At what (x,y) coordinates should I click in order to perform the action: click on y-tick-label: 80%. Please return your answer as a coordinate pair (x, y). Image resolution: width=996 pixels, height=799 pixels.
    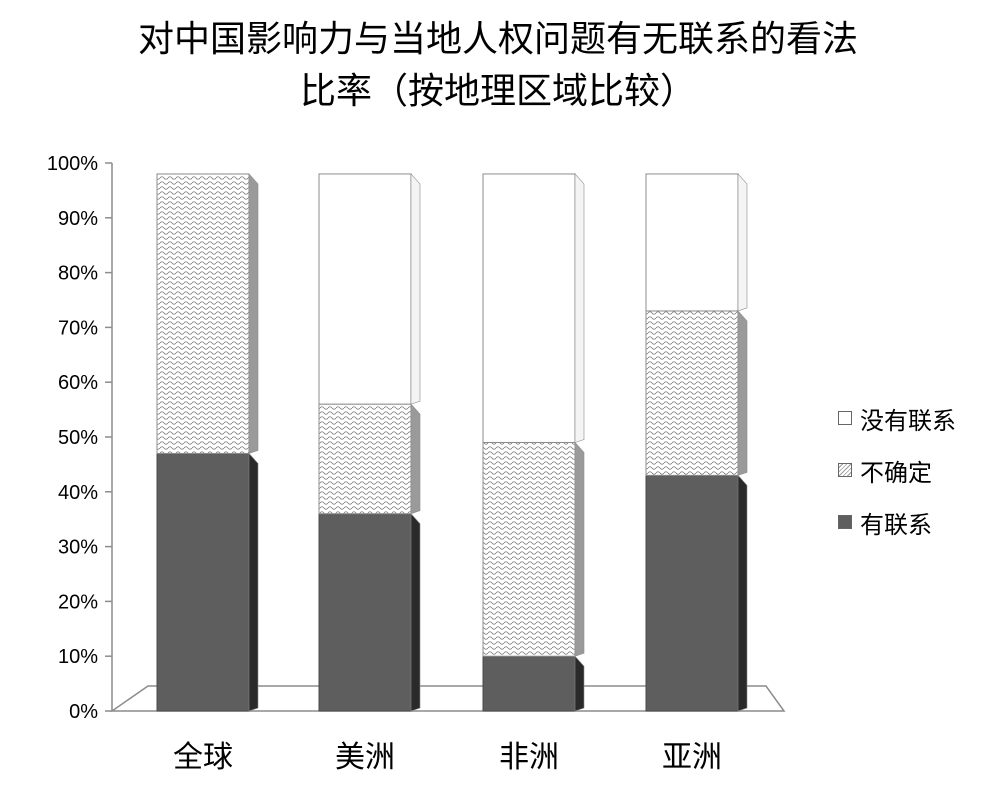
    Looking at the image, I should click on (78, 274).